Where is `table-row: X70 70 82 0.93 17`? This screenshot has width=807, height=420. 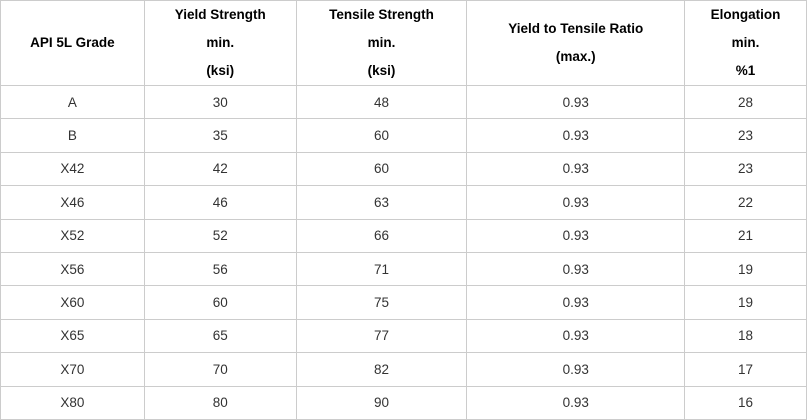 table-row: X70 70 82 0.93 17 is located at coordinates (403, 369).